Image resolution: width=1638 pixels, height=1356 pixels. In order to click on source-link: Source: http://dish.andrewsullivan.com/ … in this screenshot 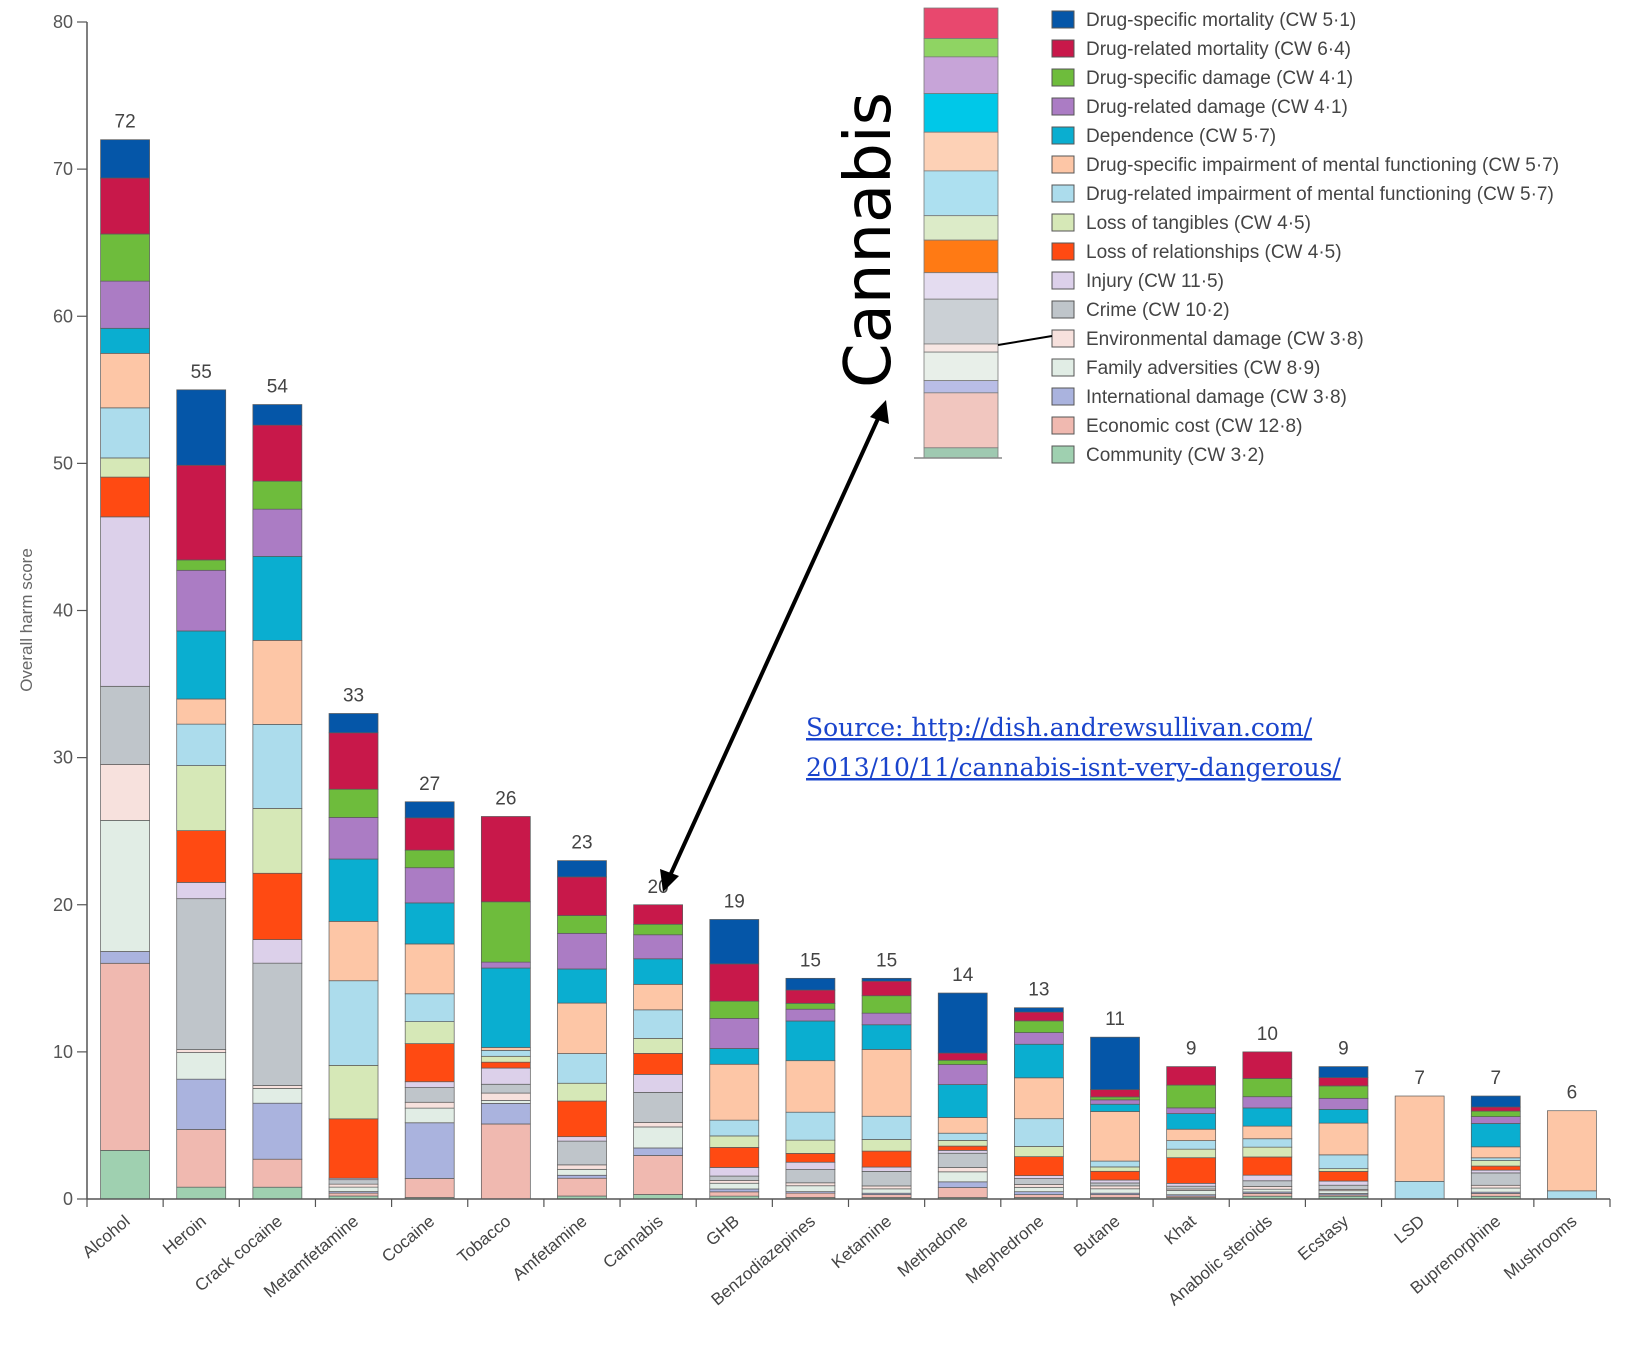, I will do `click(1073, 747)`.